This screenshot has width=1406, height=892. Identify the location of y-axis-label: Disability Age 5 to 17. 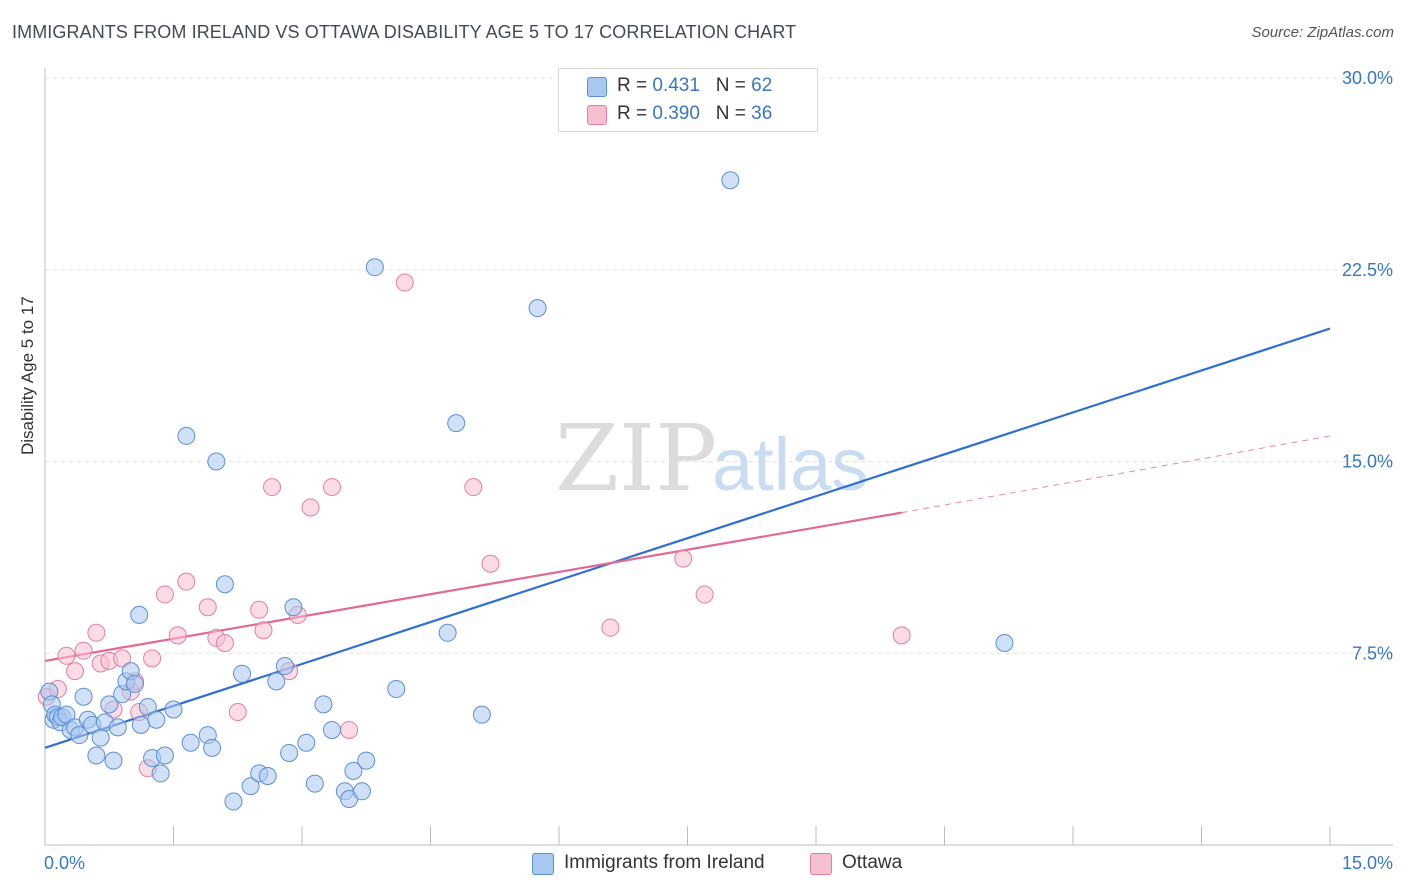
(27, 375).